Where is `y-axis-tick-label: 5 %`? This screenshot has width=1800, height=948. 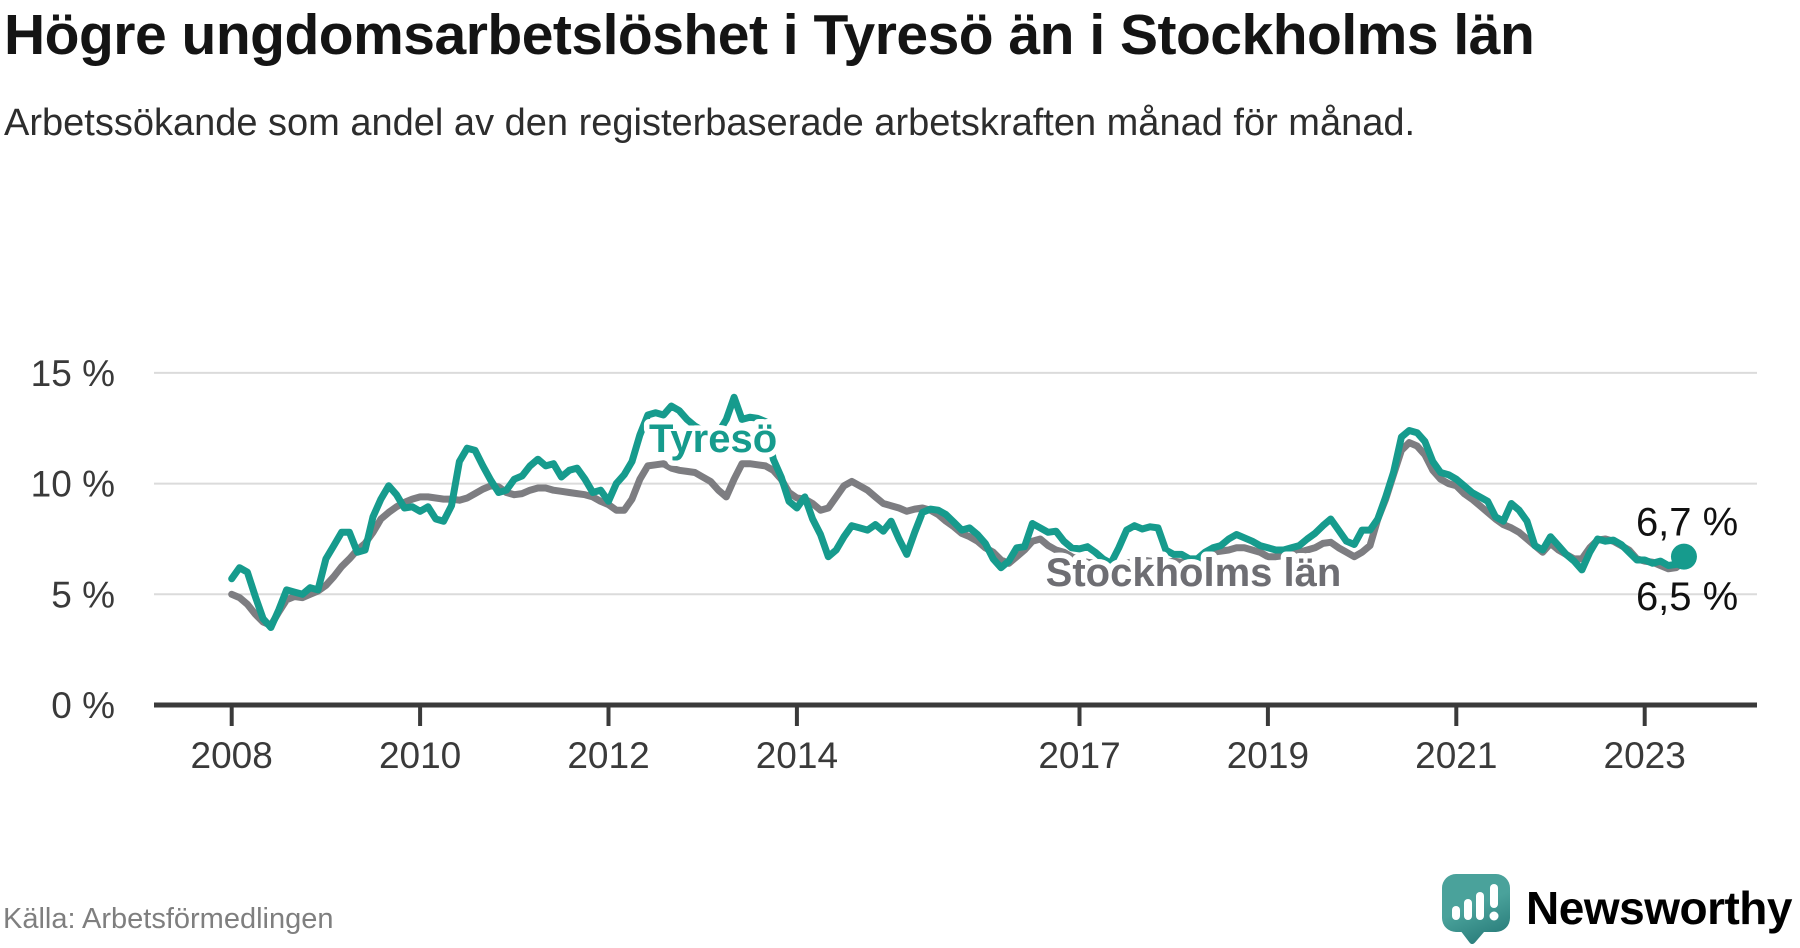
y-axis-tick-label: 5 % is located at coordinates (83, 594).